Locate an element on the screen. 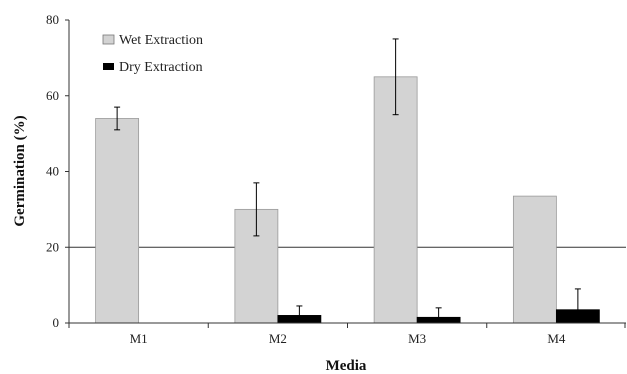  y-tick-label: 40 is located at coordinates (52, 171).